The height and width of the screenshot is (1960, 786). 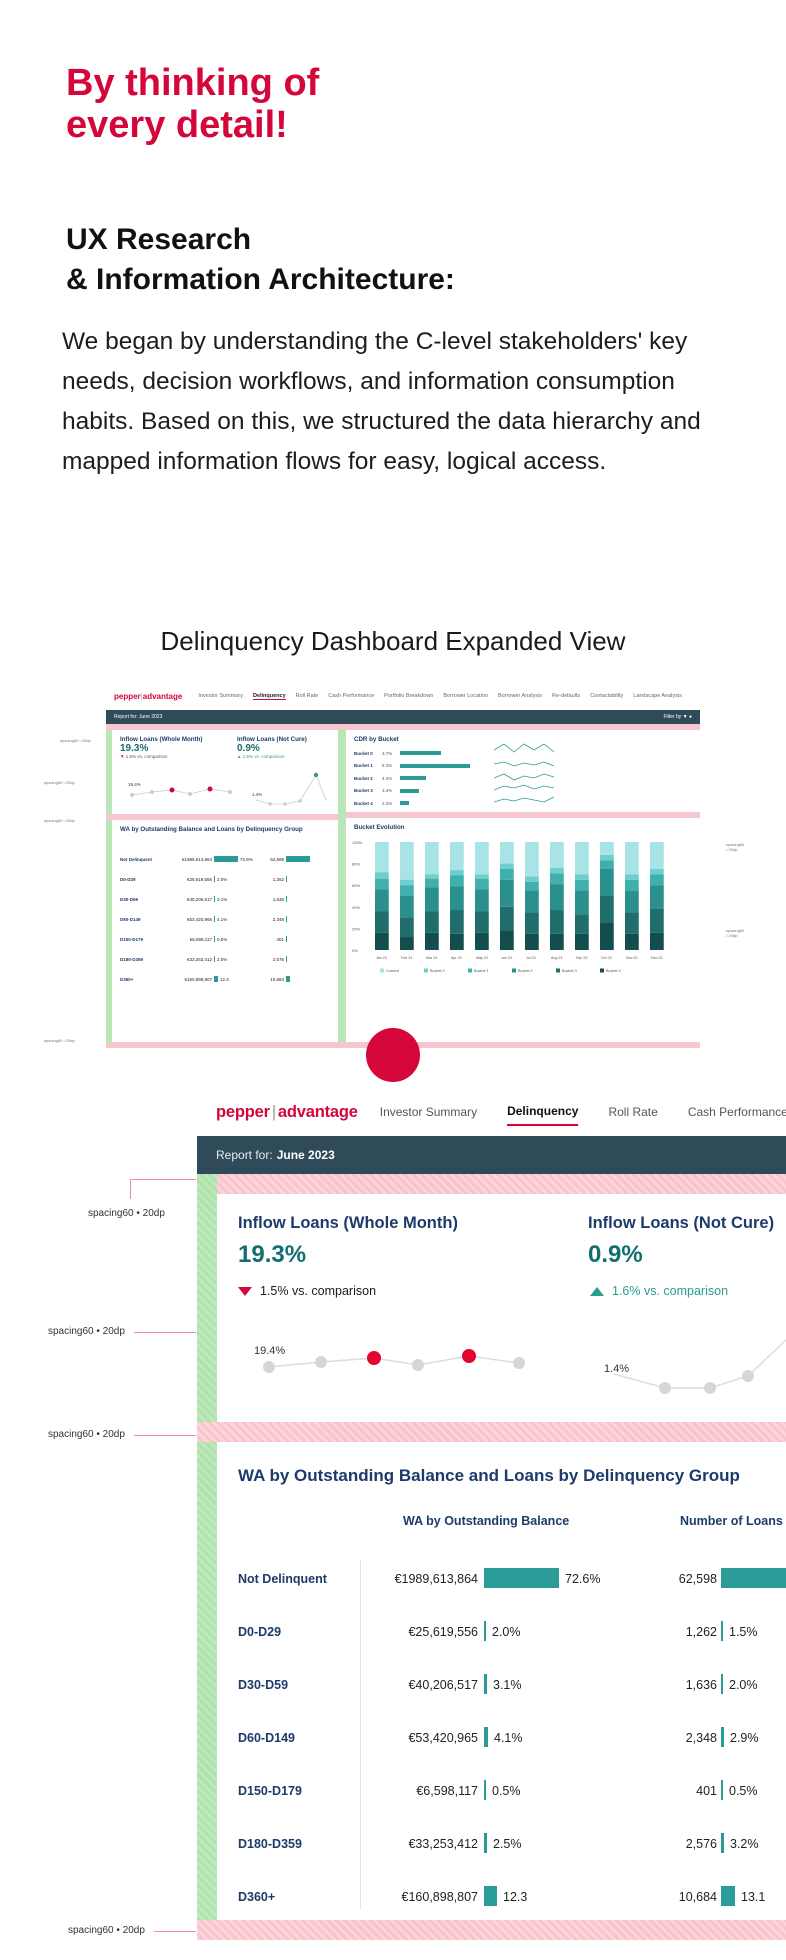 What do you see at coordinates (743, 1685) in the screenshot?
I see `loans-pct: 2.0%` at bounding box center [743, 1685].